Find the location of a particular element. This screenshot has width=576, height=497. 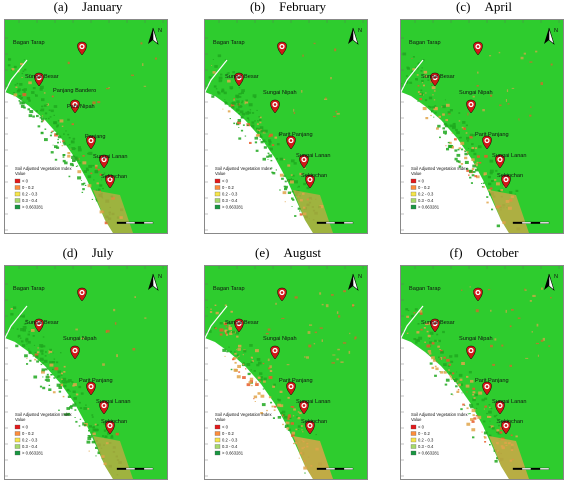

legend-item: 0.3 - 0.4 is located at coordinates (422, 200).